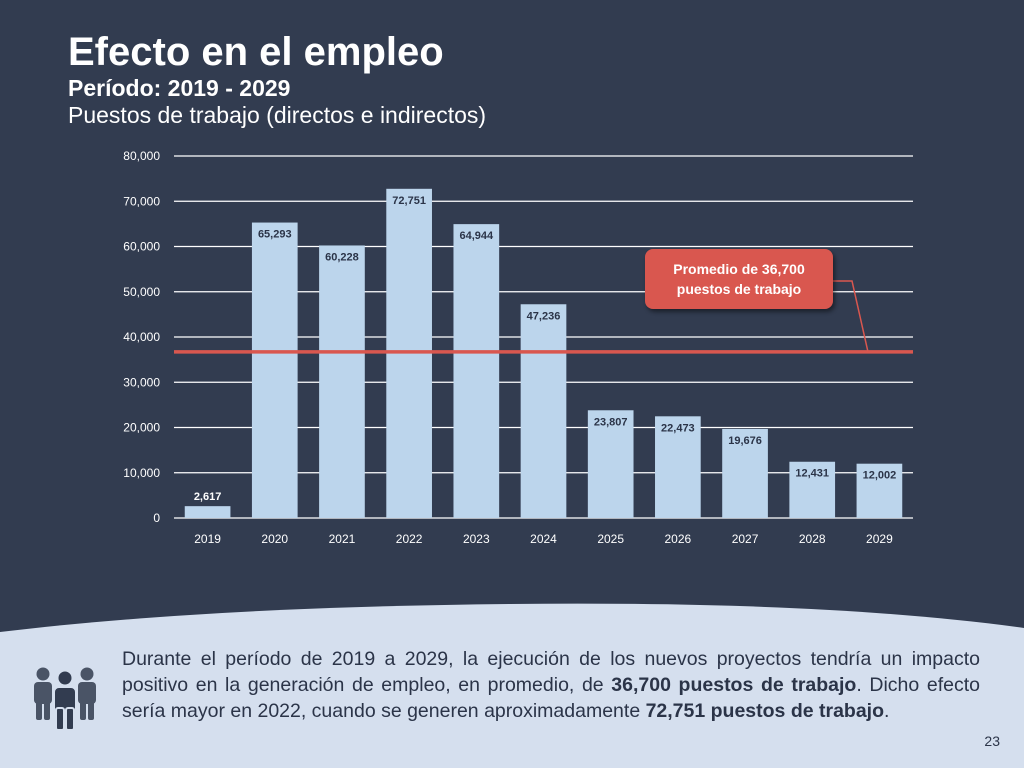  What do you see at coordinates (851, 316) in the screenshot?
I see `callout-connector` at bounding box center [851, 316].